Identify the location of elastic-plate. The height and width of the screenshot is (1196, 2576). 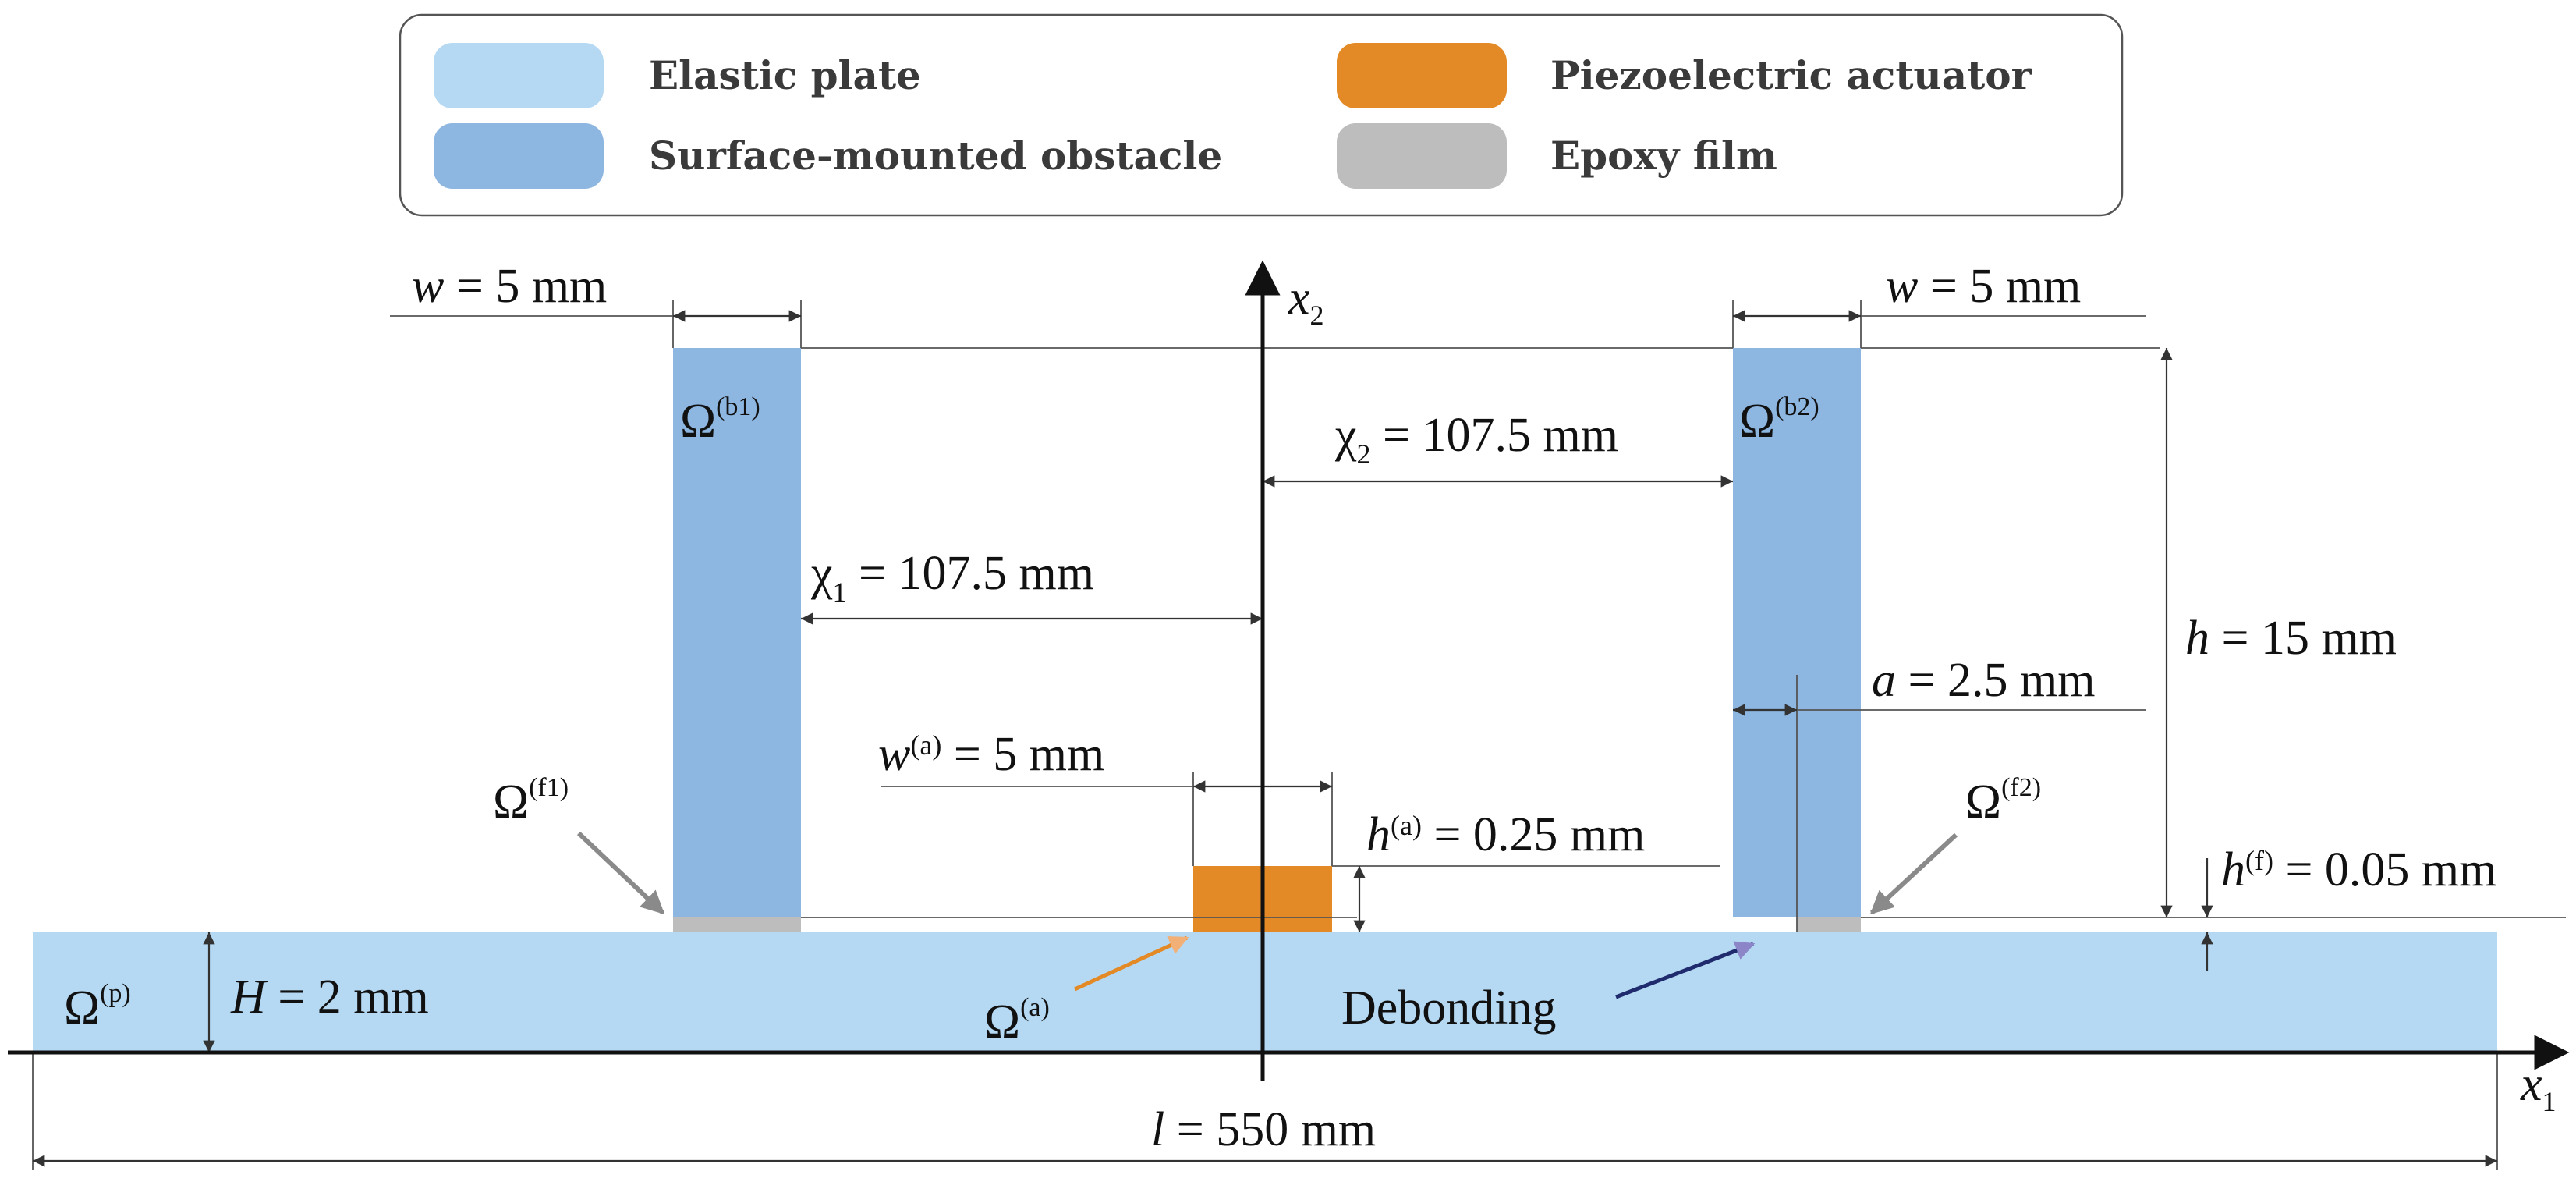
(1265, 992).